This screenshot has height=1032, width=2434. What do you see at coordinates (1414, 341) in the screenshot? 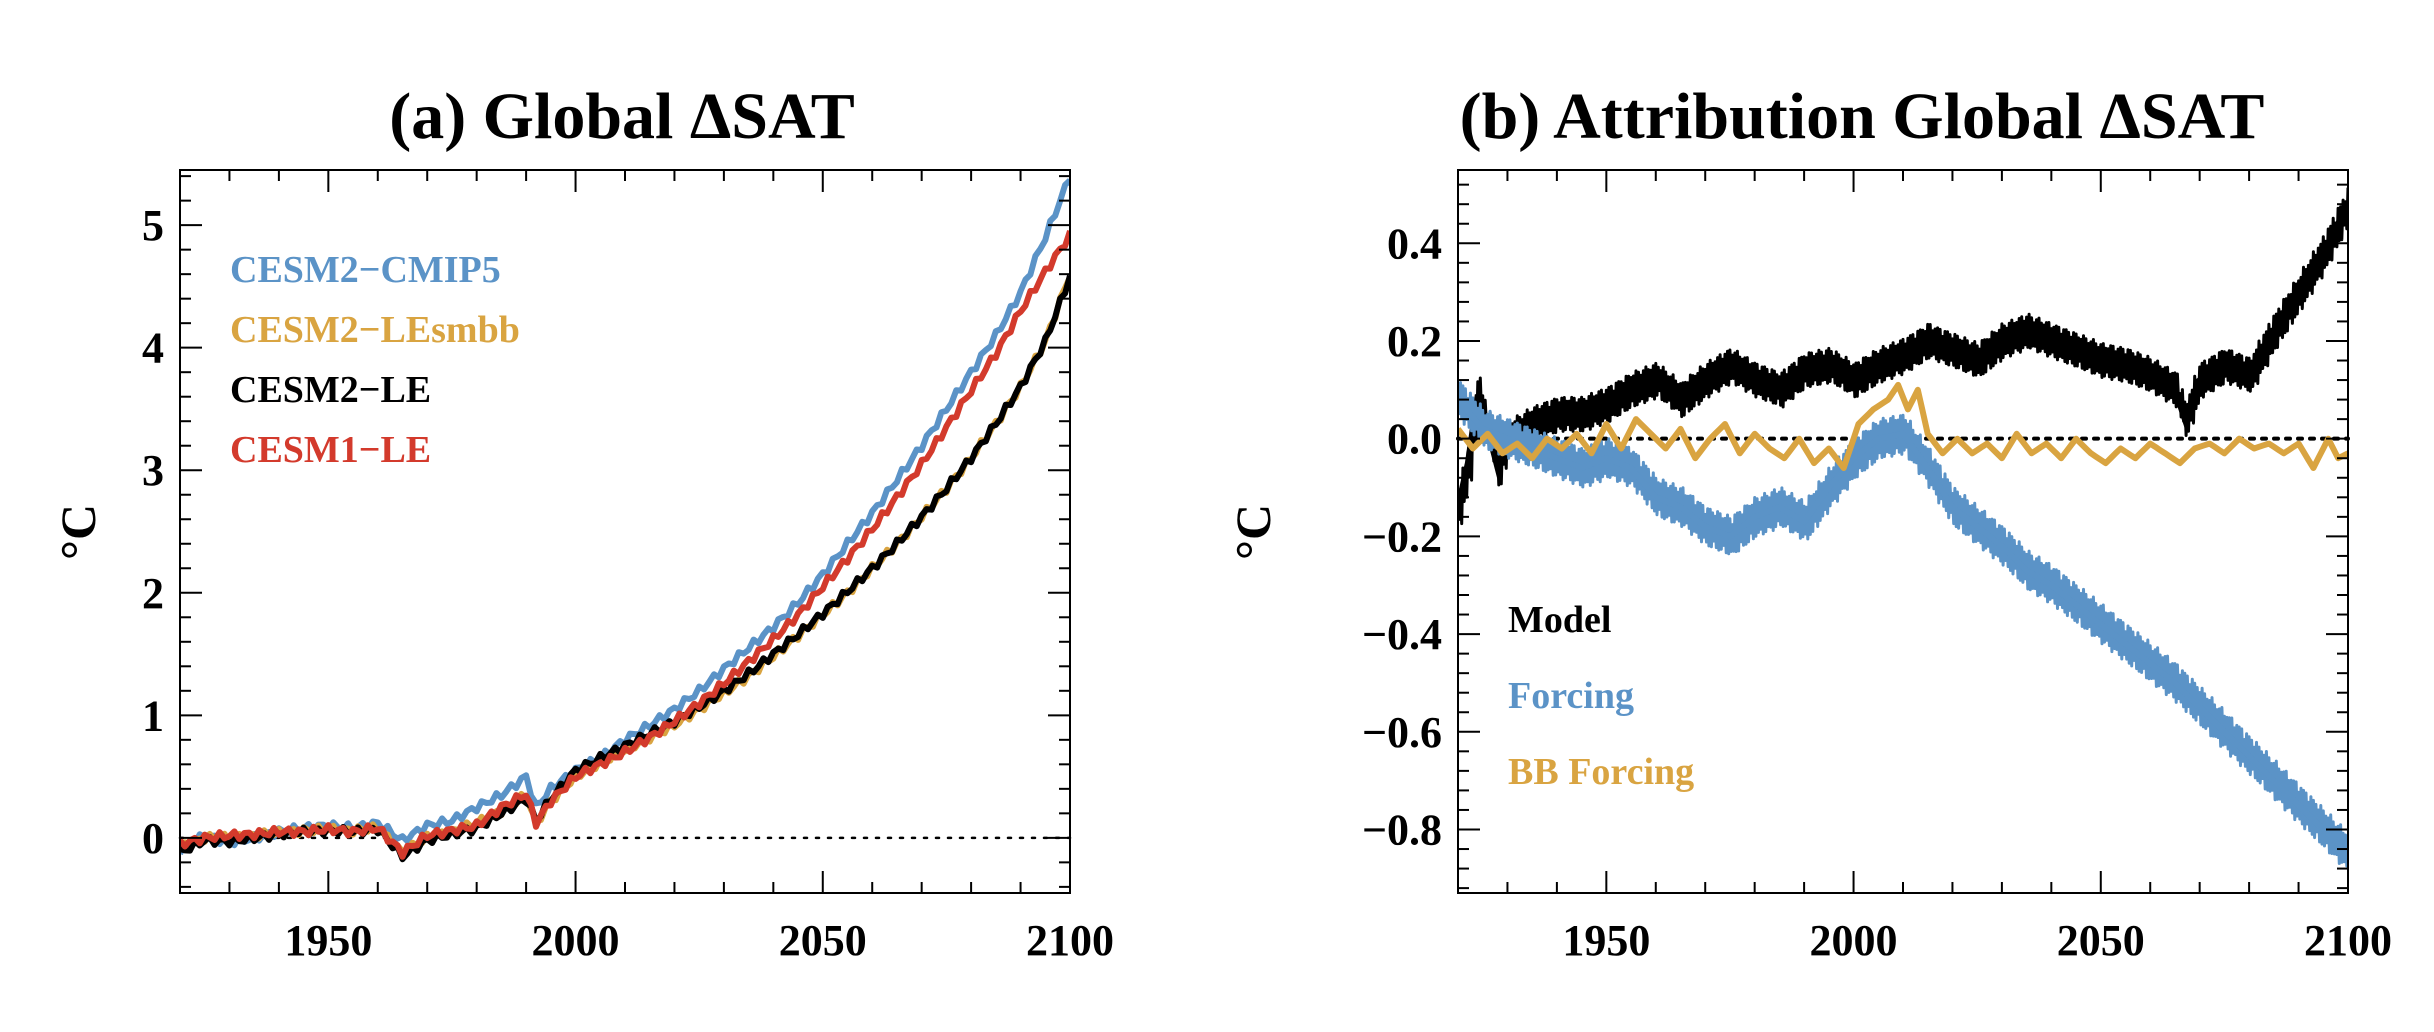
I see `y-tick-label: 0.2` at bounding box center [1414, 341].